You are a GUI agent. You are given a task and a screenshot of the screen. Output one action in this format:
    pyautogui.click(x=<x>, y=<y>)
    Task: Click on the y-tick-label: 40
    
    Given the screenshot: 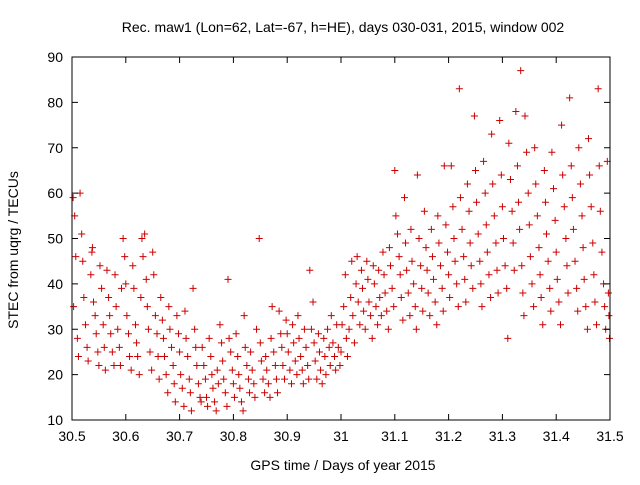 What is the action you would take?
    pyautogui.click(x=55, y=284)
    